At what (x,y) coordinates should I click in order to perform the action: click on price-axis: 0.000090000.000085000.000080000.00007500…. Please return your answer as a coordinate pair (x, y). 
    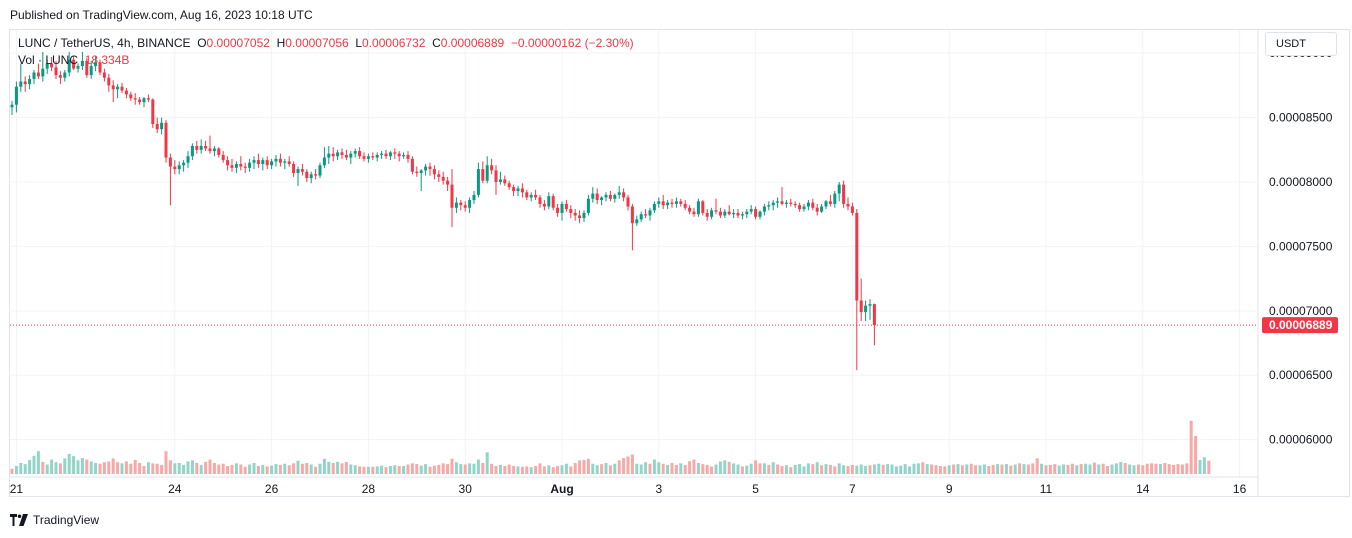
    Looking at the image, I should click on (1295, 263).